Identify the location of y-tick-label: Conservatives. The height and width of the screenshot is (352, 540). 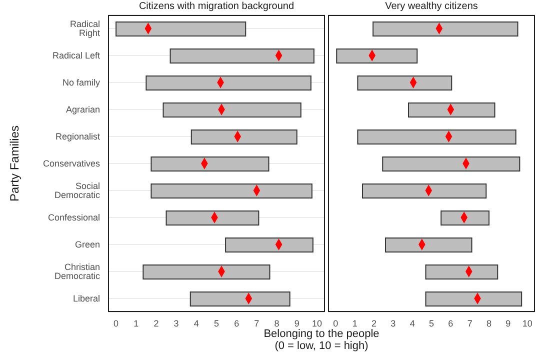
(71, 163).